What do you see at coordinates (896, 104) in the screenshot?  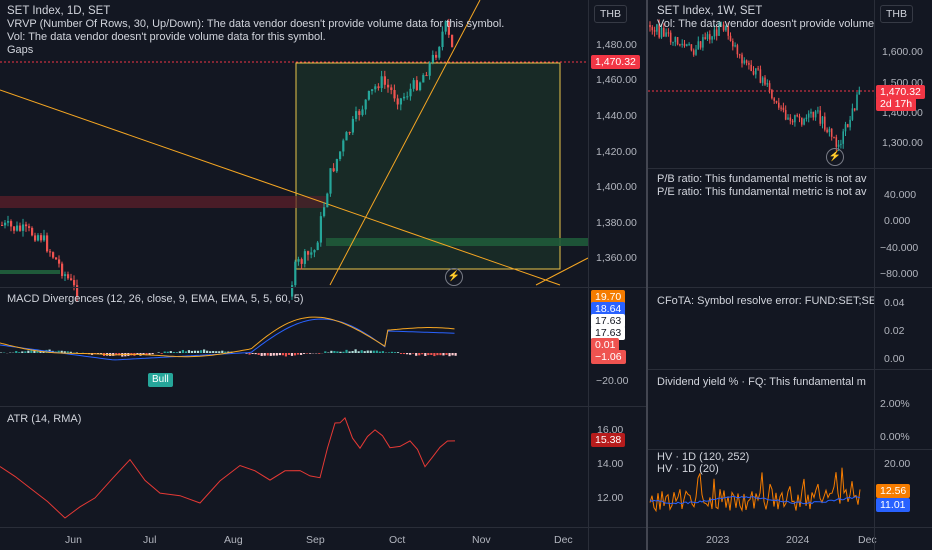 I see `countdown-label: 2d 17h` at bounding box center [896, 104].